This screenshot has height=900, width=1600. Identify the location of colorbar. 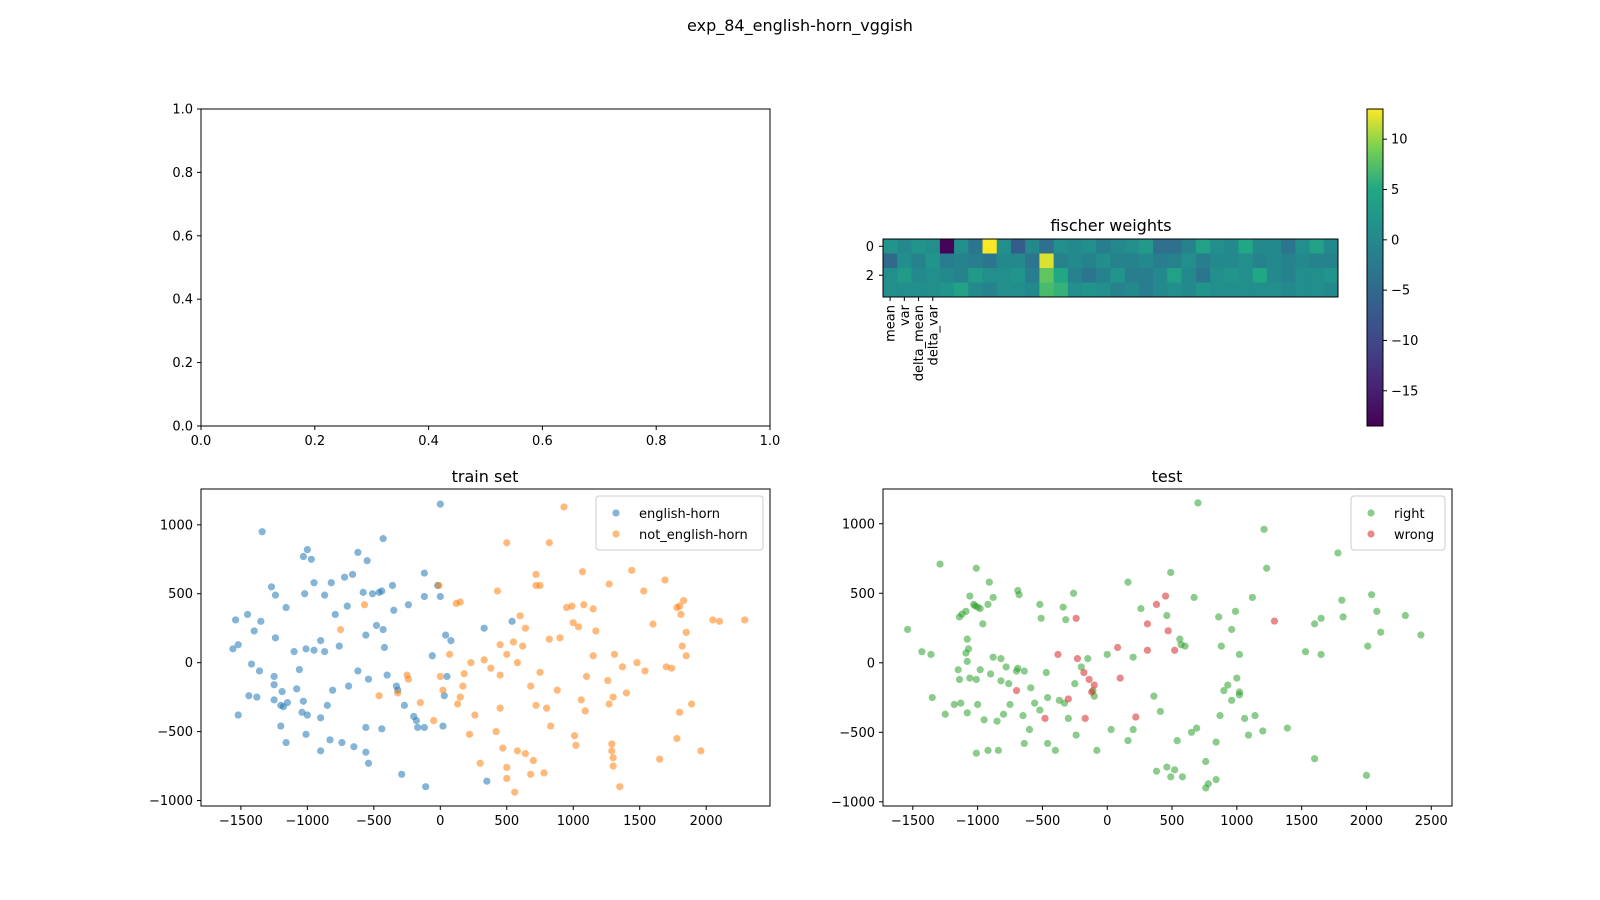
(1375, 267).